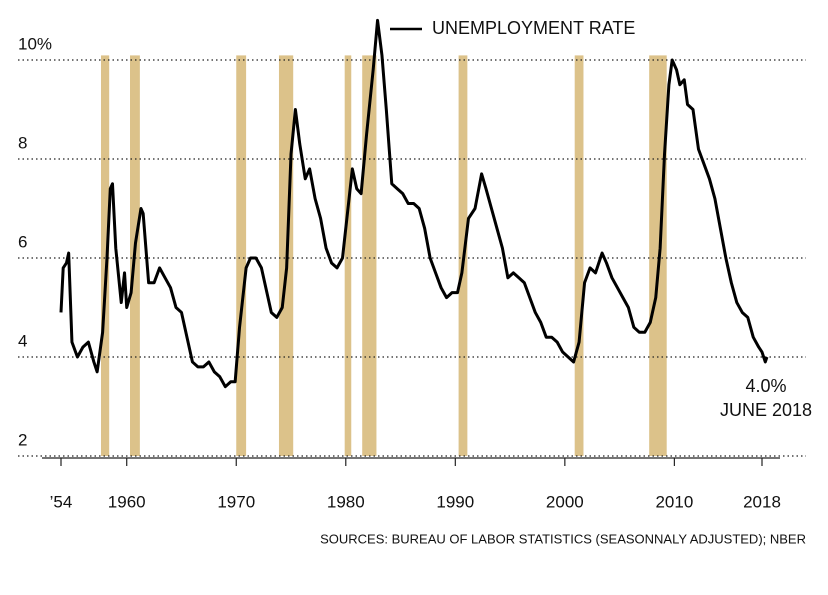 This screenshot has height=595, width=828. I want to click on y-tick-label: 10%, so click(35, 43).